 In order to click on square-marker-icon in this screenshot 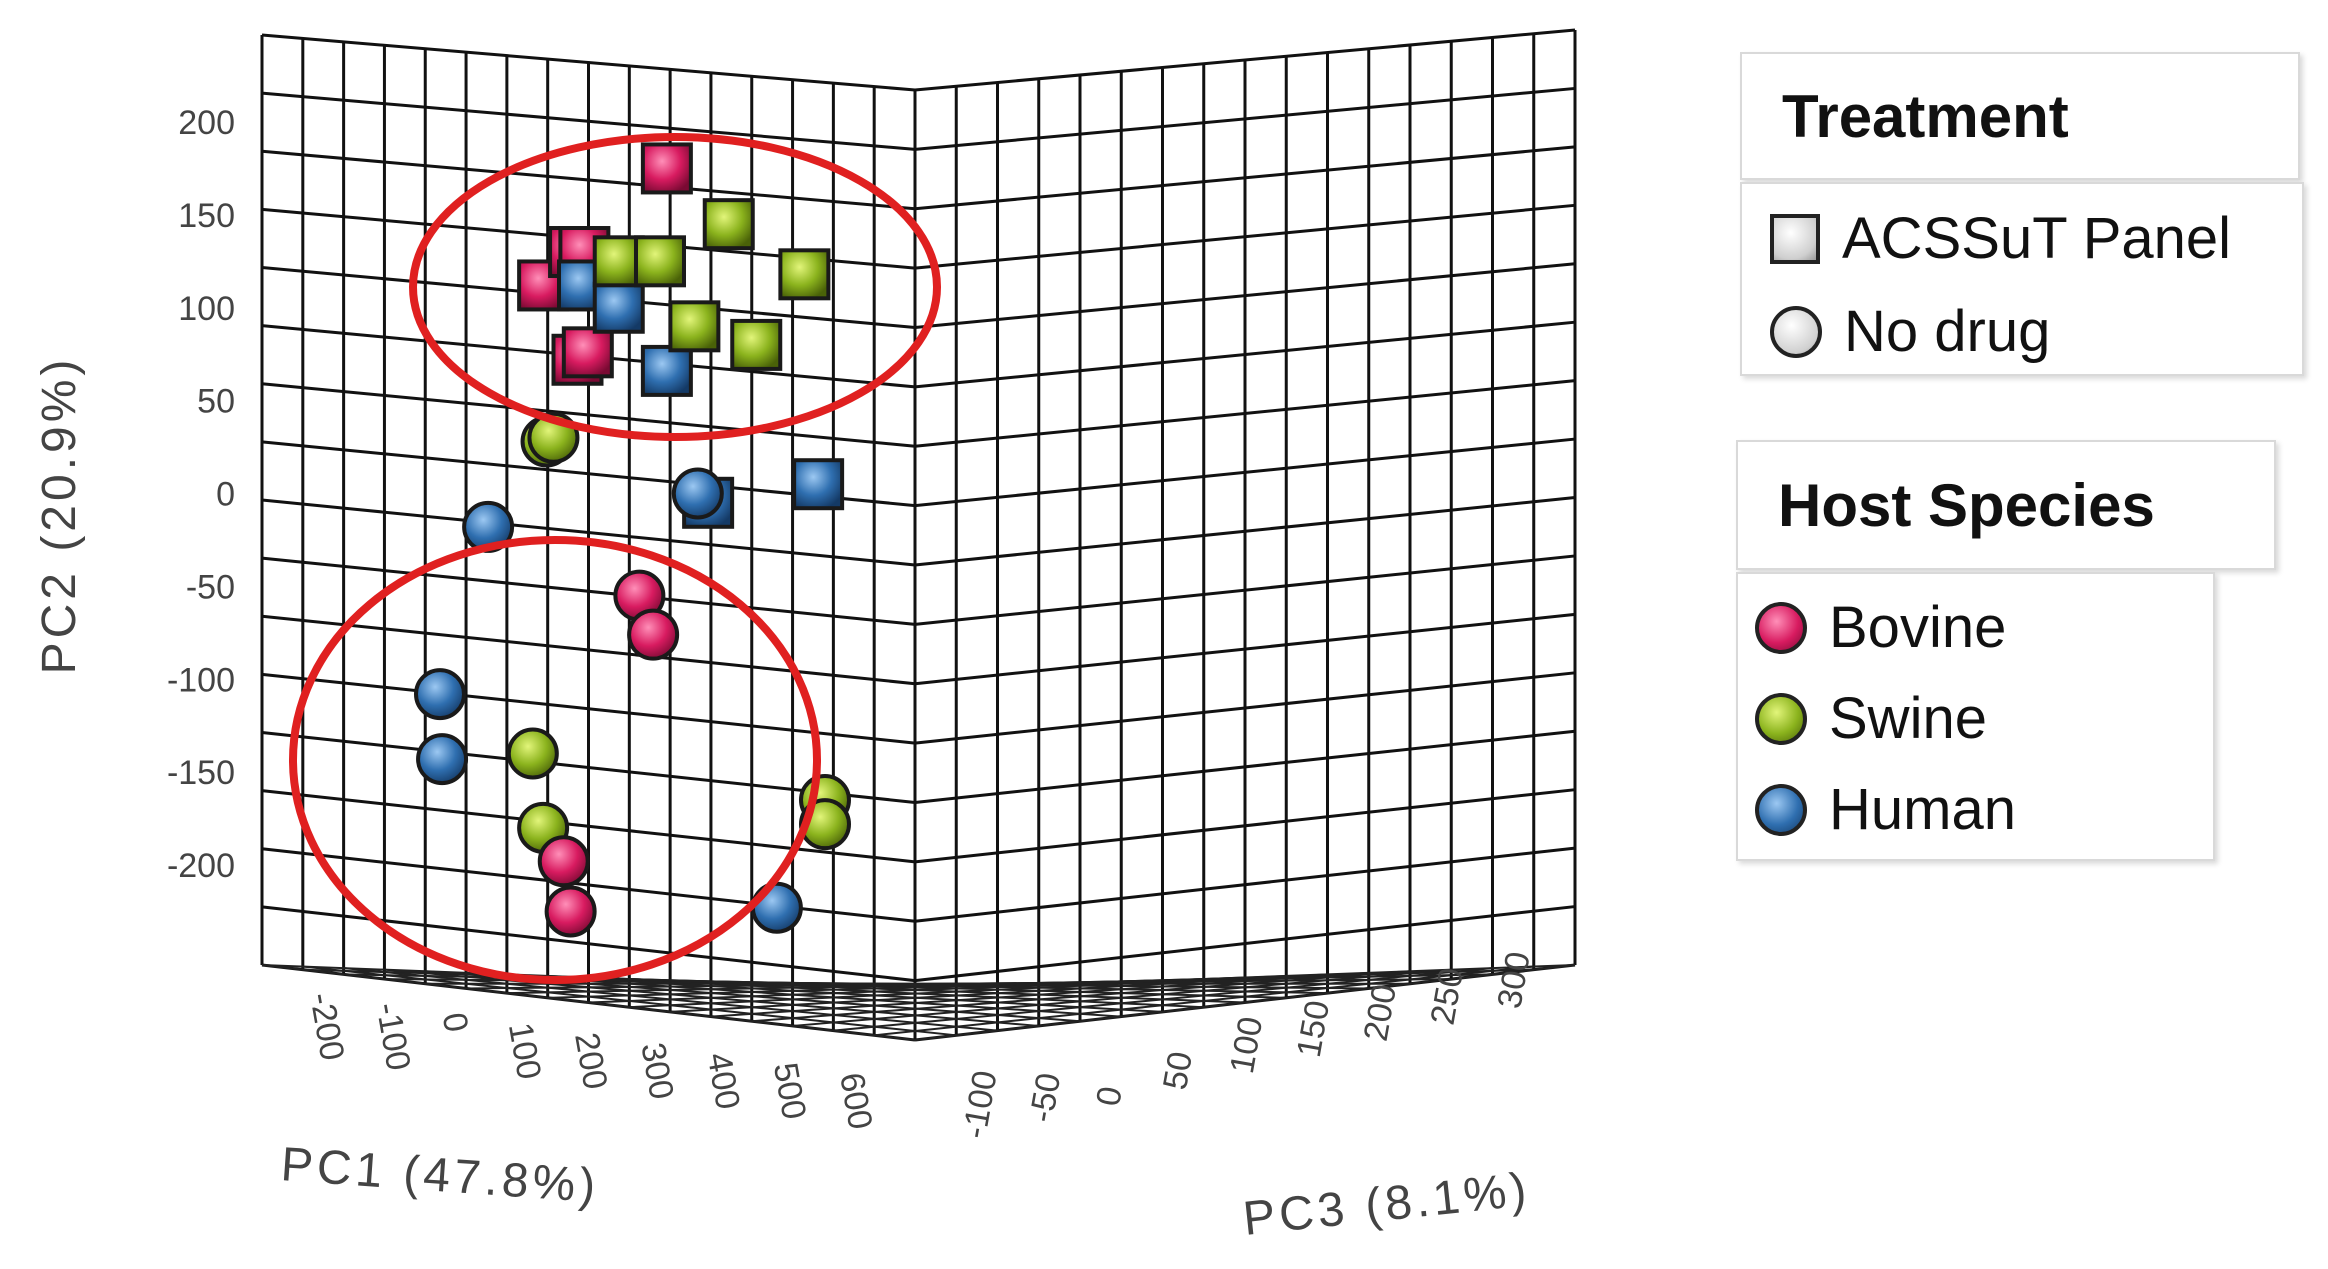, I will do `click(1795, 238)`.